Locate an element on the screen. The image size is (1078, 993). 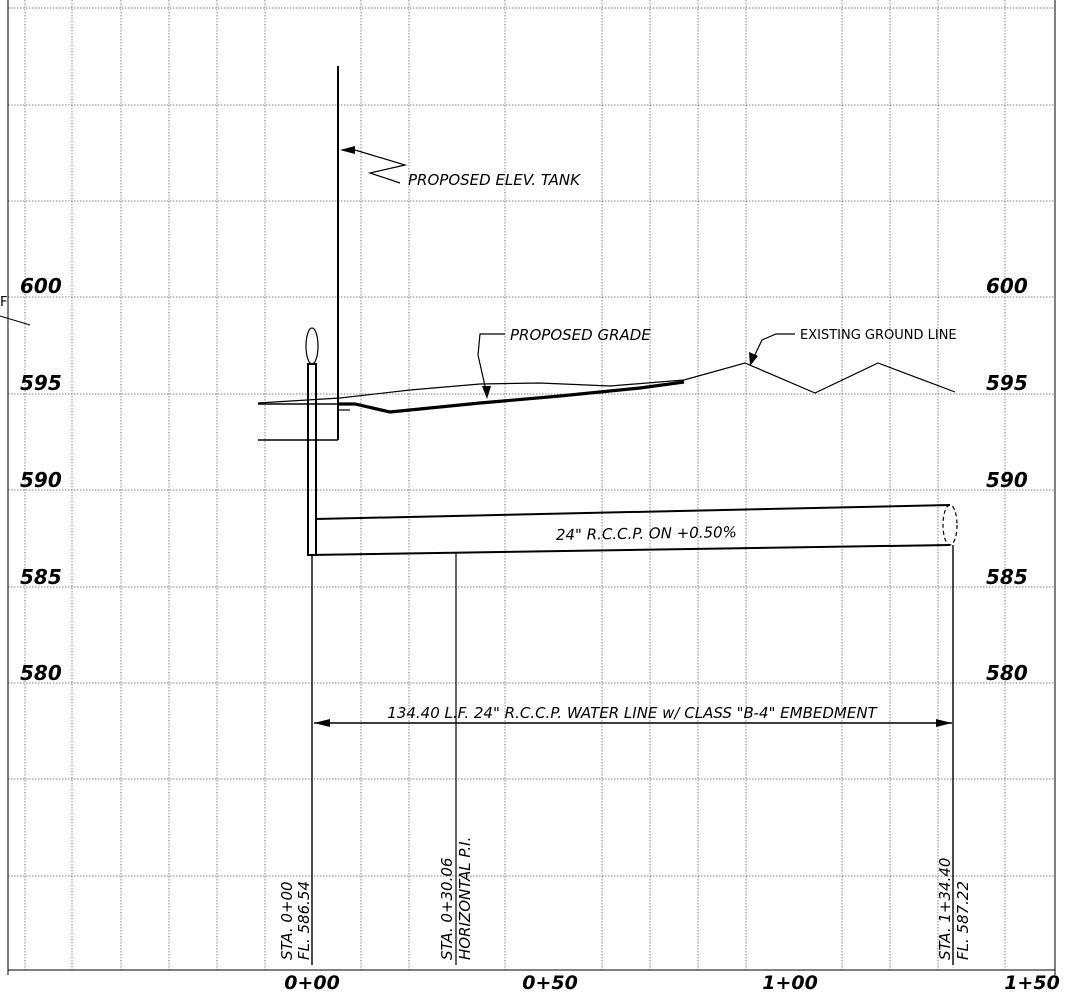
edge-fragment: F is located at coordinates (15, 310).